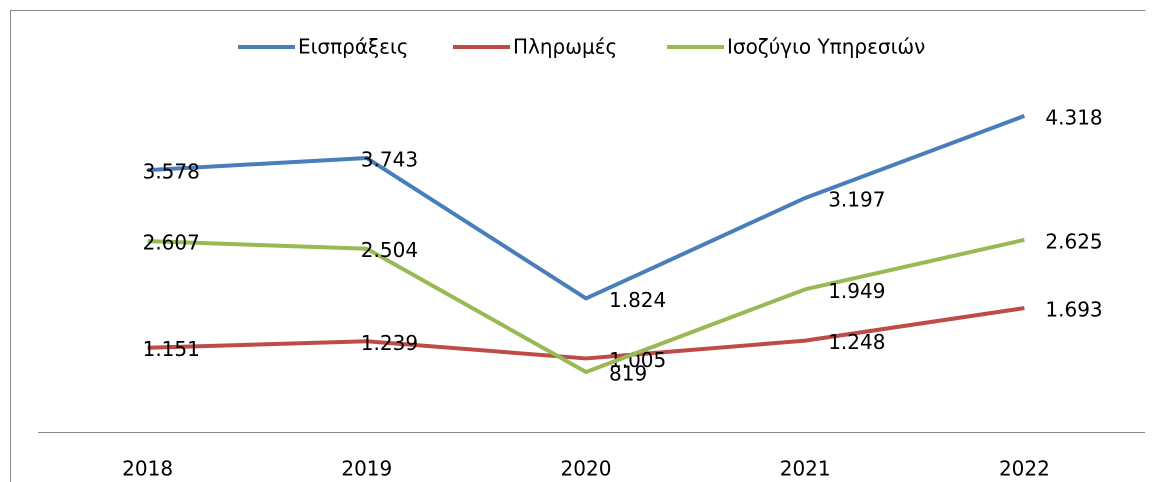 This screenshot has width=1155, height=482. I want to click on legend-label: Πληρωμές, so click(565, 47).